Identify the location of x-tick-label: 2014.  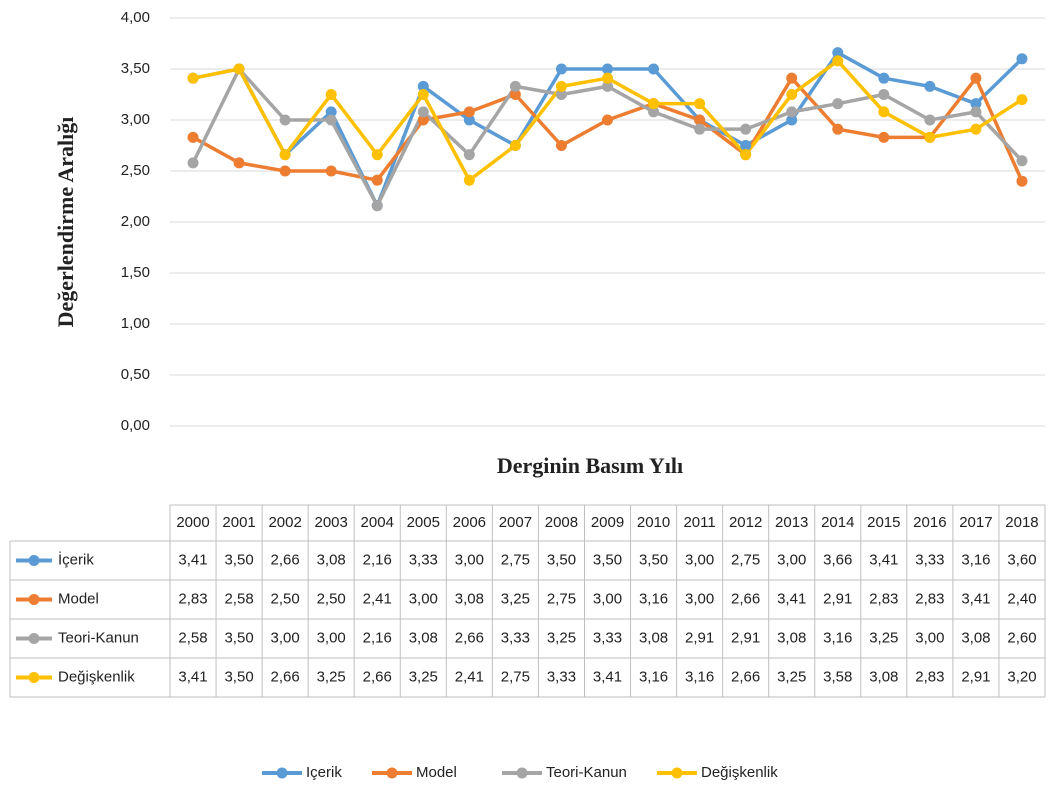
(837, 522).